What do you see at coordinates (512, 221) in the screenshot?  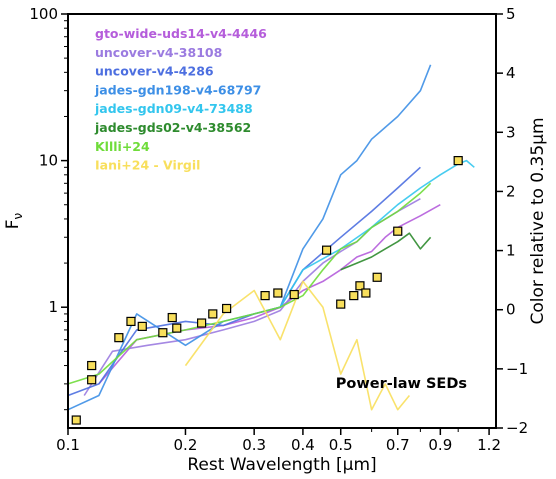 I see `y-right-axis-ticks: −2 −1 0 1 2 3 4 5` at bounding box center [512, 221].